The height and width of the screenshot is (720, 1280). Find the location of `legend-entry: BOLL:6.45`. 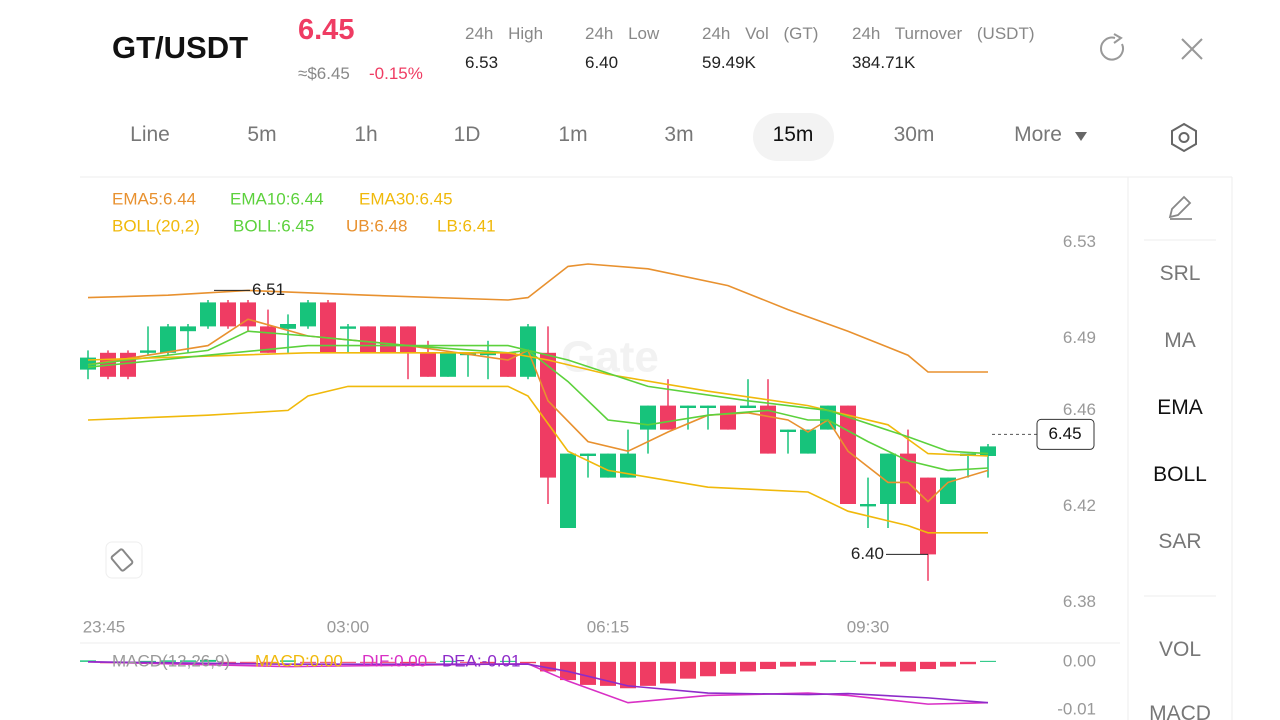

legend-entry: BOLL:6.45 is located at coordinates (273, 225).